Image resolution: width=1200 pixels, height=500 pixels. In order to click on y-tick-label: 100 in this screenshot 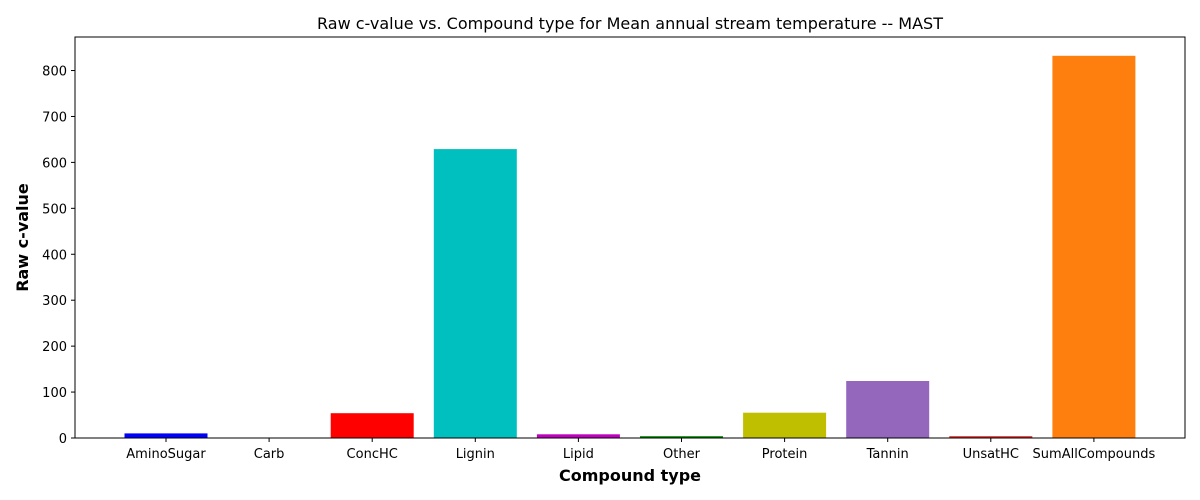, I will do `click(54, 393)`.